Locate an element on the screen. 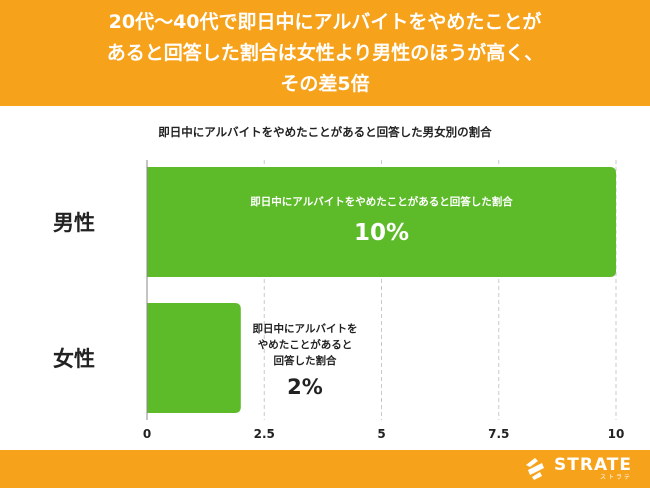 The image size is (650, 488). strate-logo-icon is located at coordinates (535, 469).